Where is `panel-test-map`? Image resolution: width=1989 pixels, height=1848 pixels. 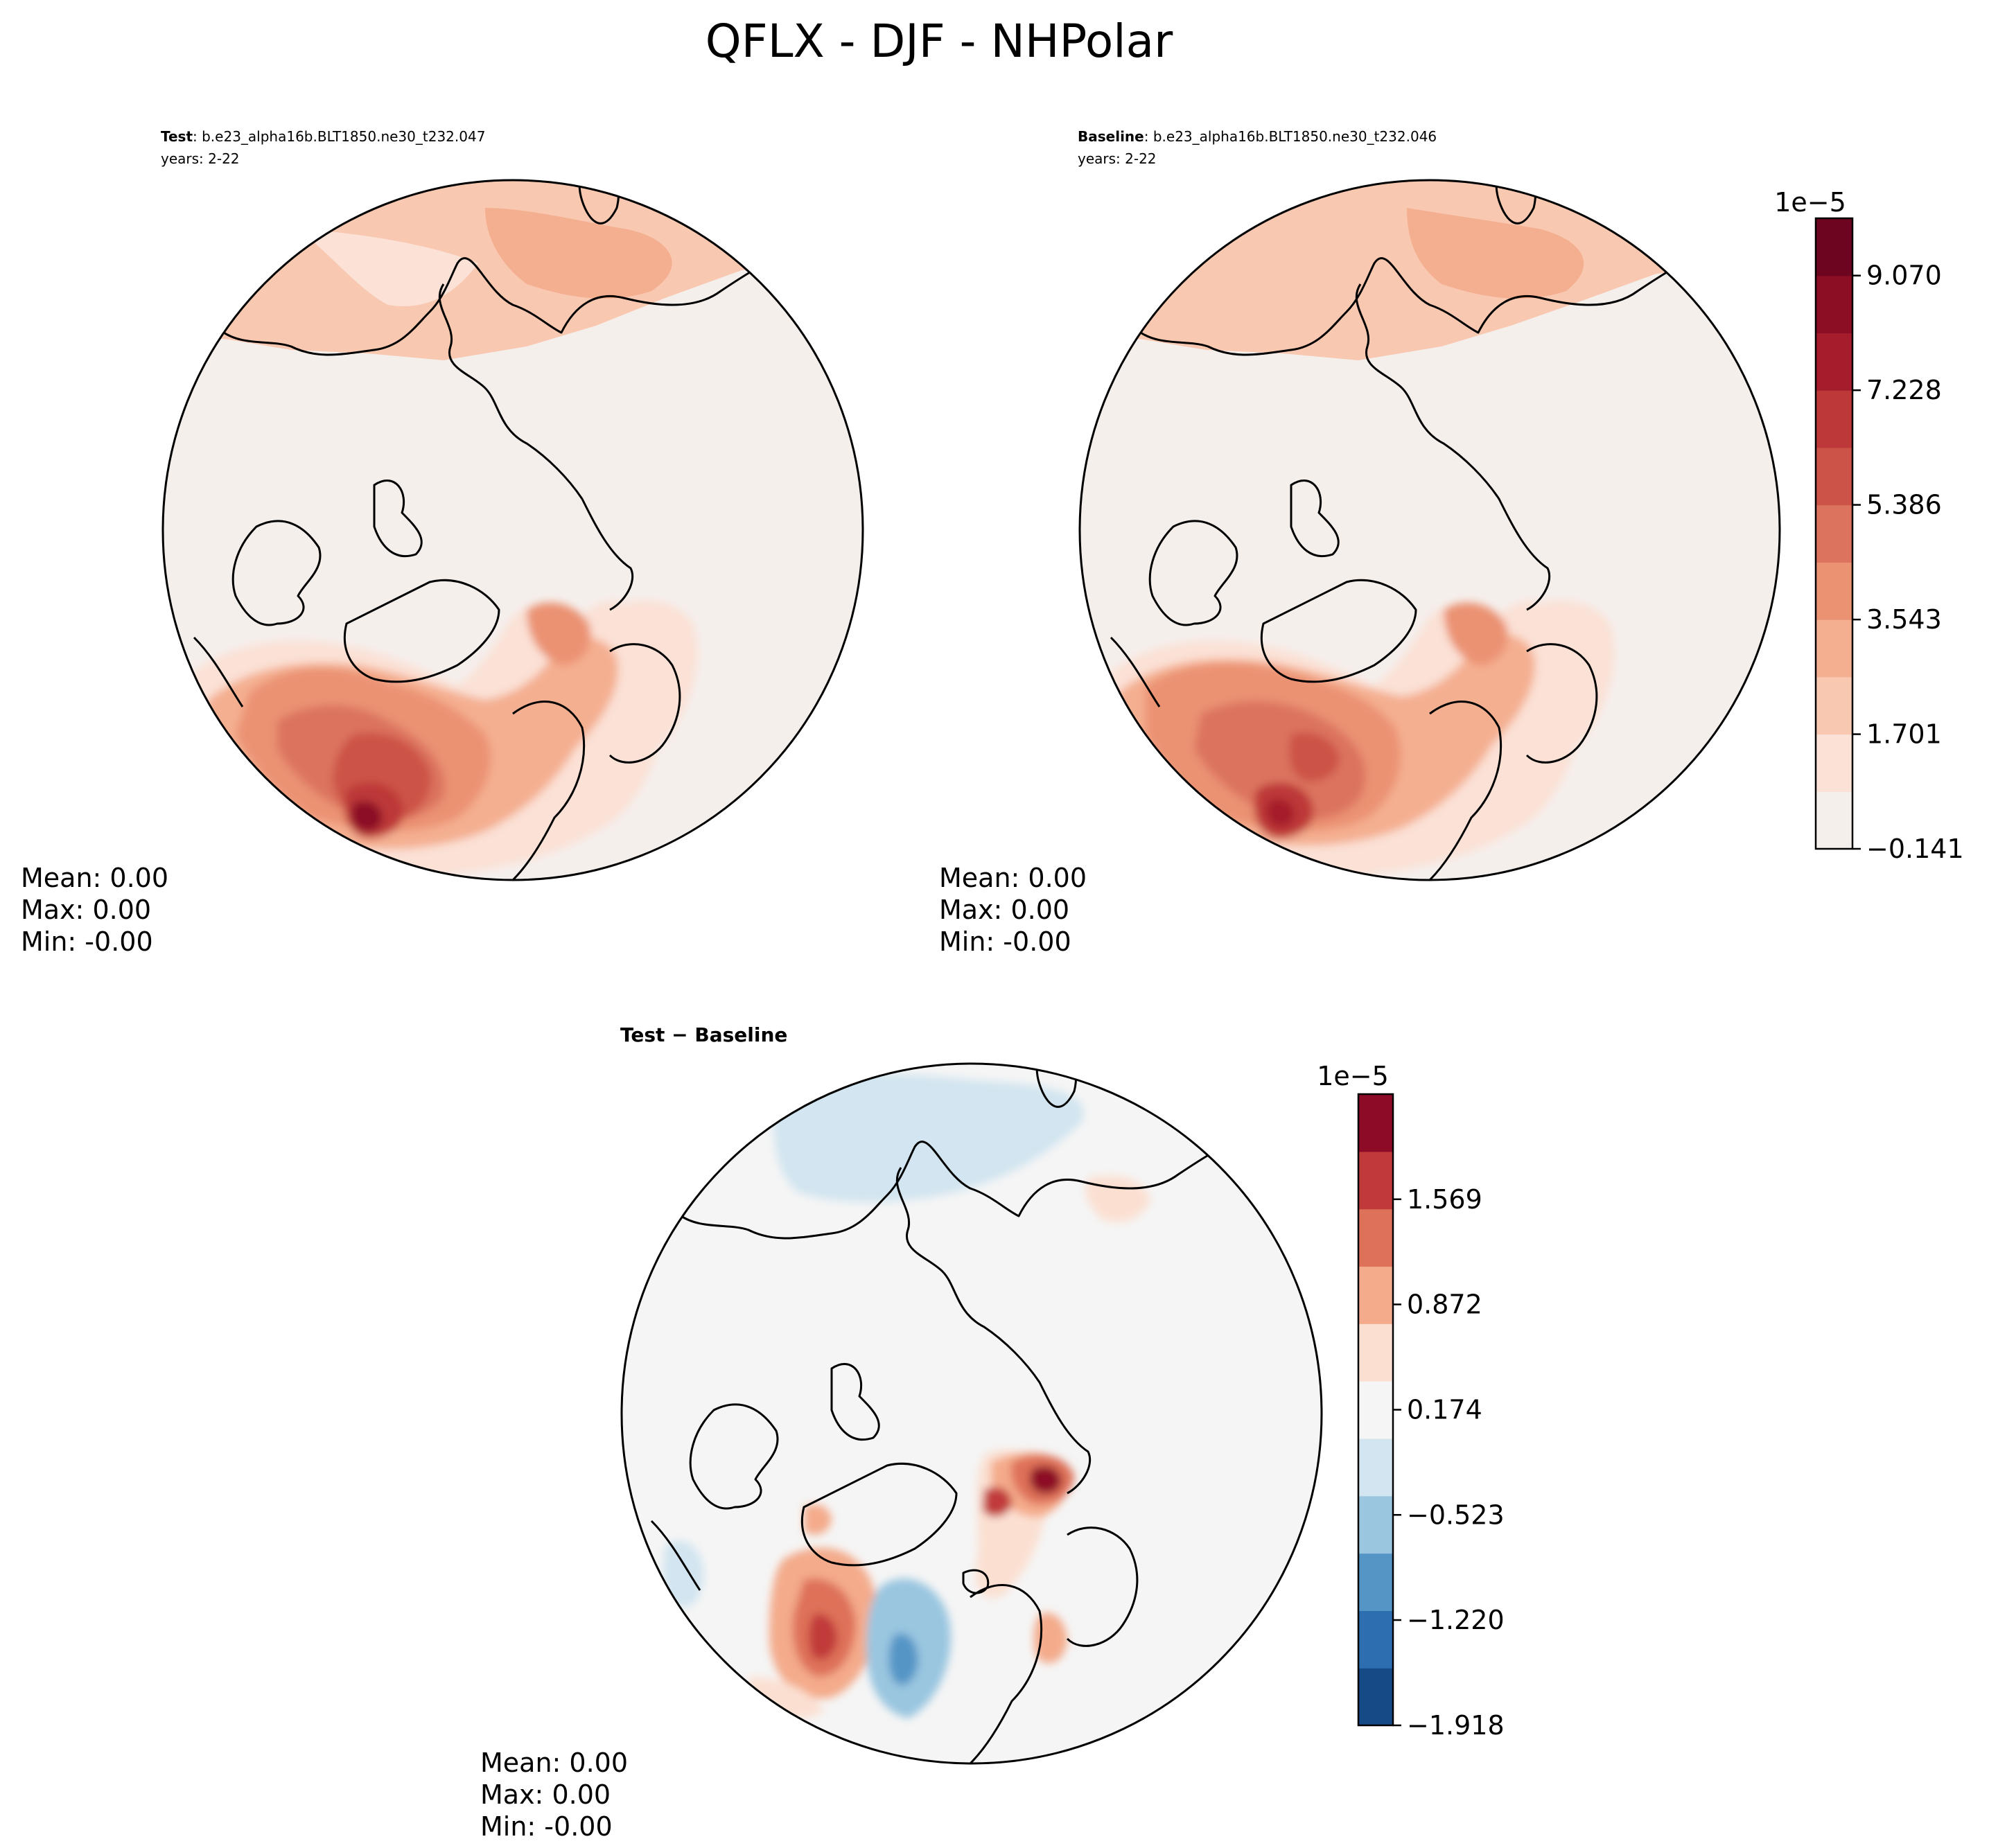 panel-test-map is located at coordinates (513, 530).